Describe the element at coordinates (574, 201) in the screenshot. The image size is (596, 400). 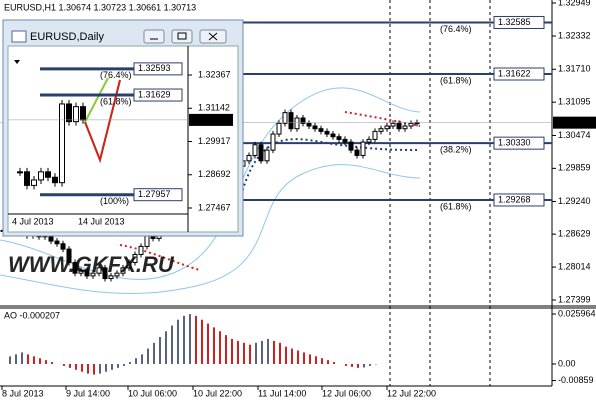
I see `price-tick-label: 1.29240` at that location.